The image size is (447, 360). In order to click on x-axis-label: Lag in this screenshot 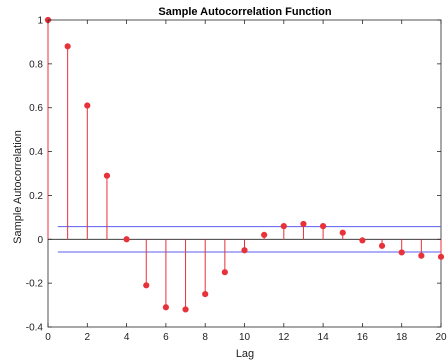, I will do `click(245, 354)`.